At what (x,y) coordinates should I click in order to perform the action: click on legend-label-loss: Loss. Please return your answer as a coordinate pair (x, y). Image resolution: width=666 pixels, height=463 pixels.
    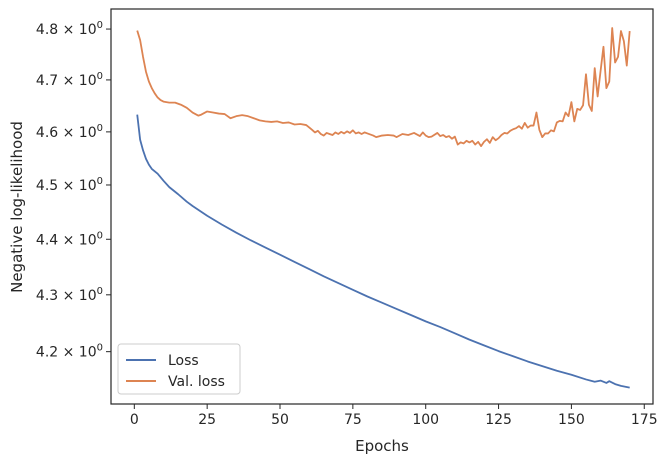
    Looking at the image, I should click on (183, 361).